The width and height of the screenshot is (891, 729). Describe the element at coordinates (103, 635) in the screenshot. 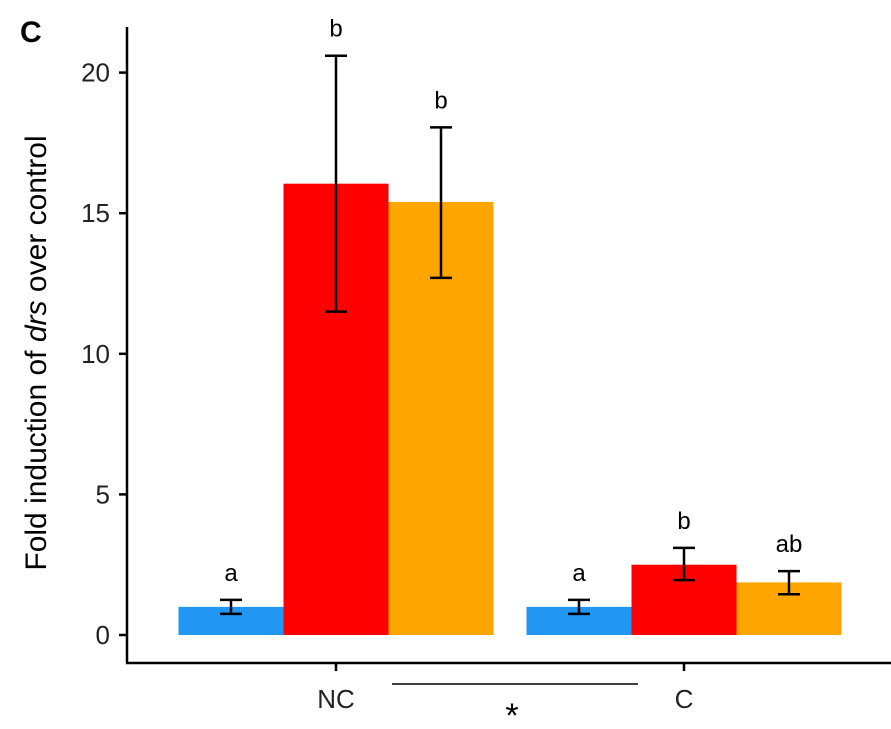

I see `y-tick-label-0: 0` at that location.